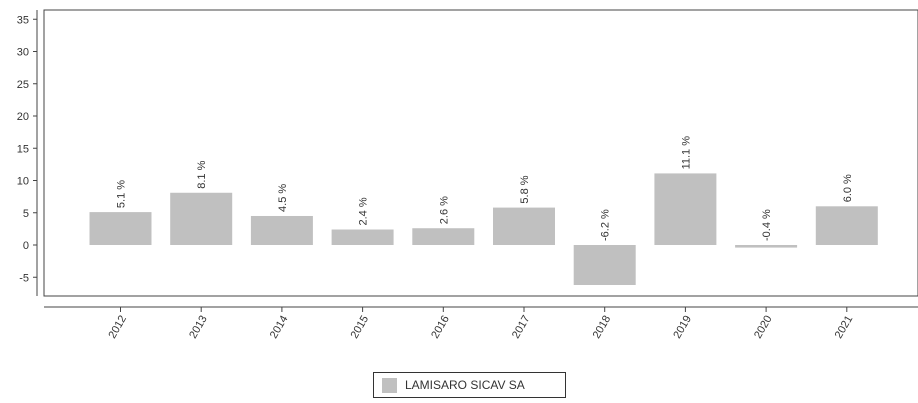  What do you see at coordinates (763, 327) in the screenshot?
I see `x-tick-label: 2020` at bounding box center [763, 327].